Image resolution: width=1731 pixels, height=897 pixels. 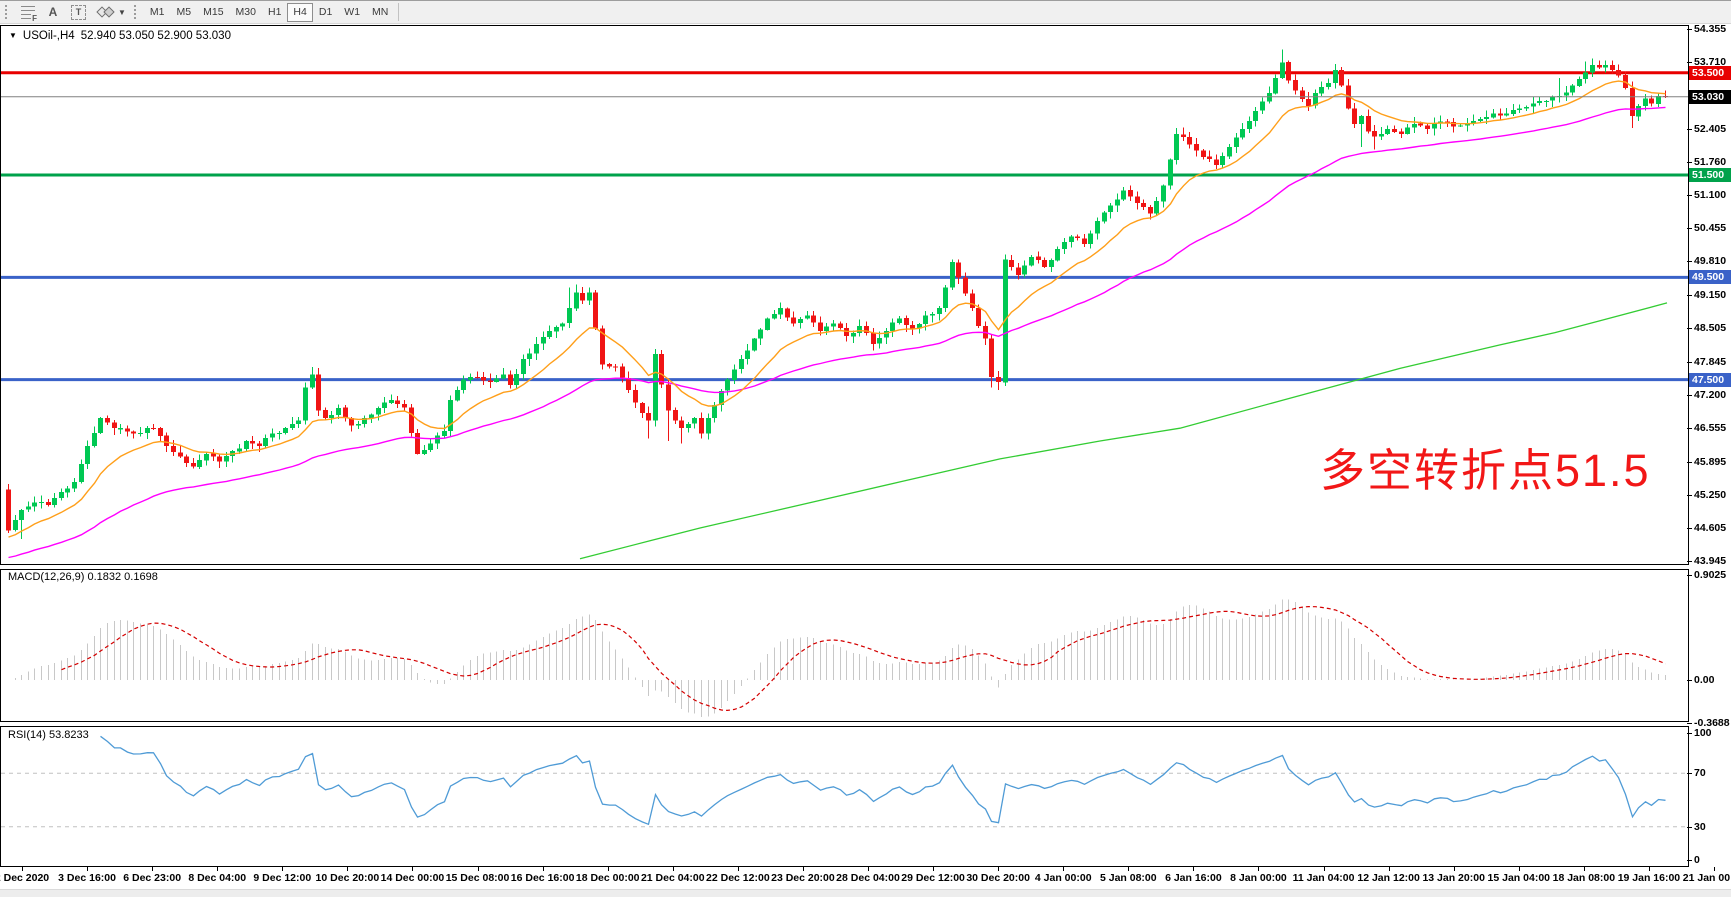 I want to click on timeframe-button-m5: M5, so click(x=184, y=12).